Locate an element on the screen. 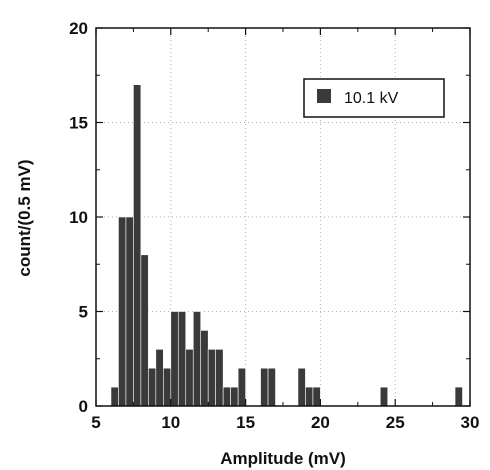 Image resolution: width=490 pixels, height=470 pixels. y-tick-label: 5 is located at coordinates (83, 312).